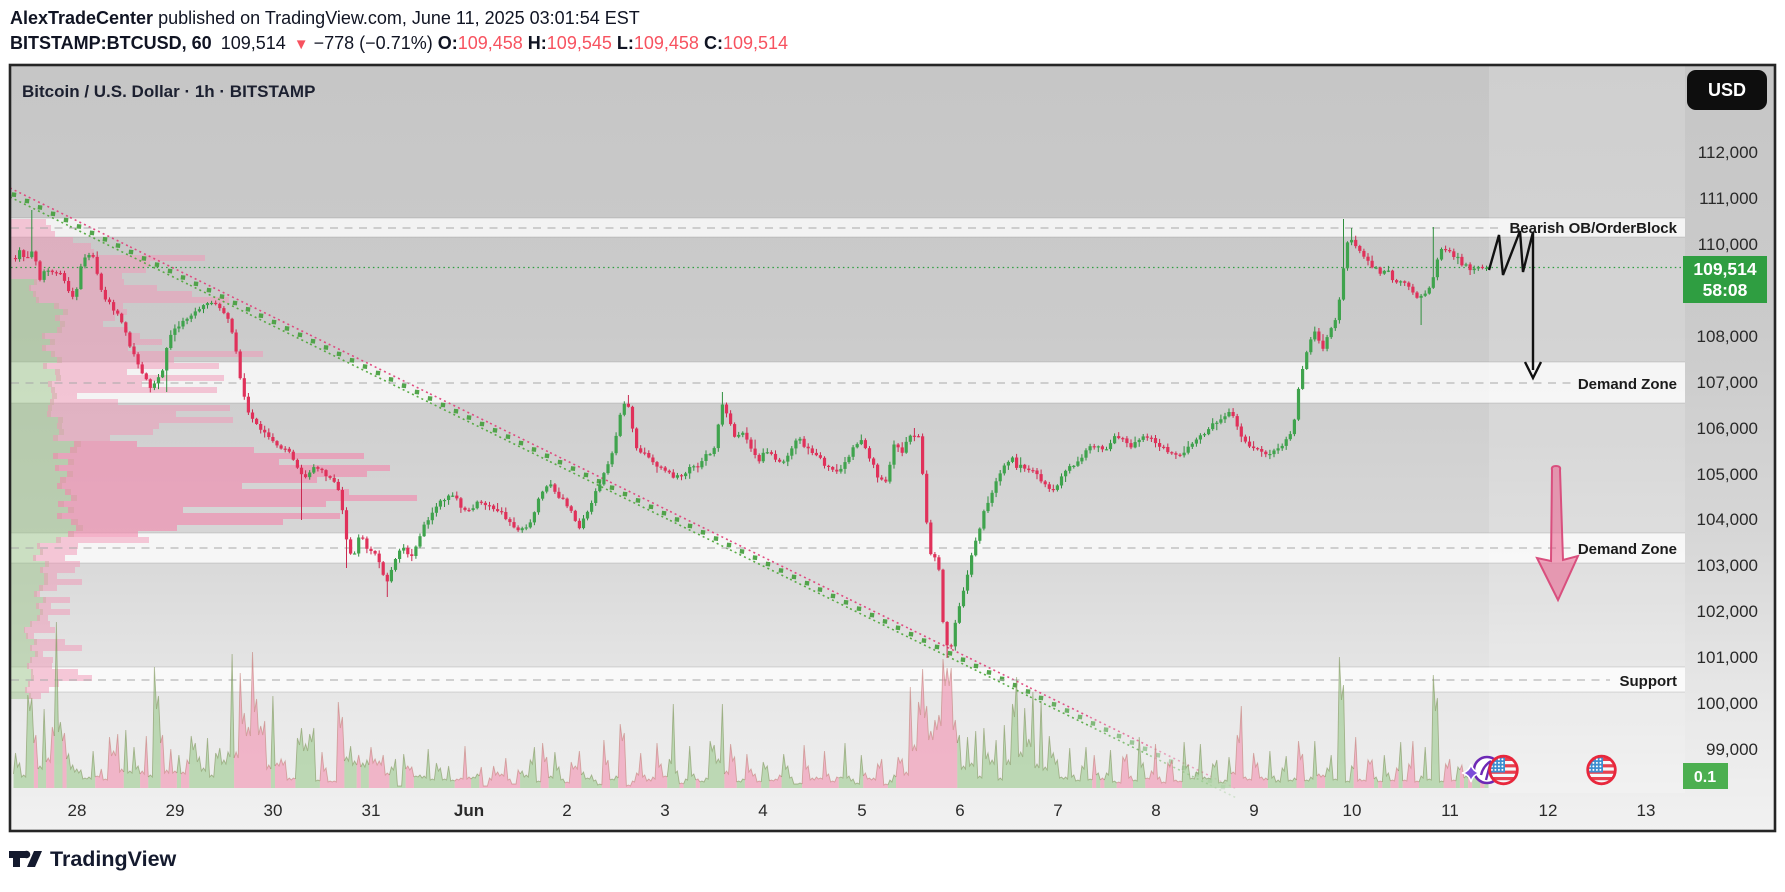  I want to click on svg-text: 108,000, so click(1727, 336).